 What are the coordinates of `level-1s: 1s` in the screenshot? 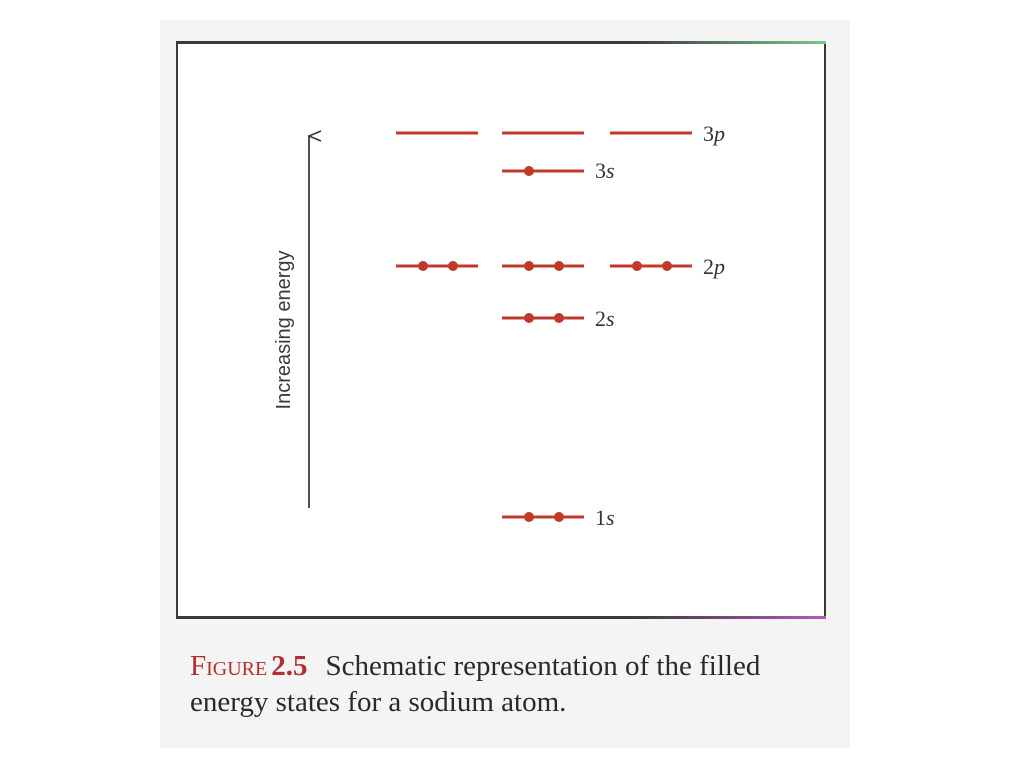 It's located at (558, 517).